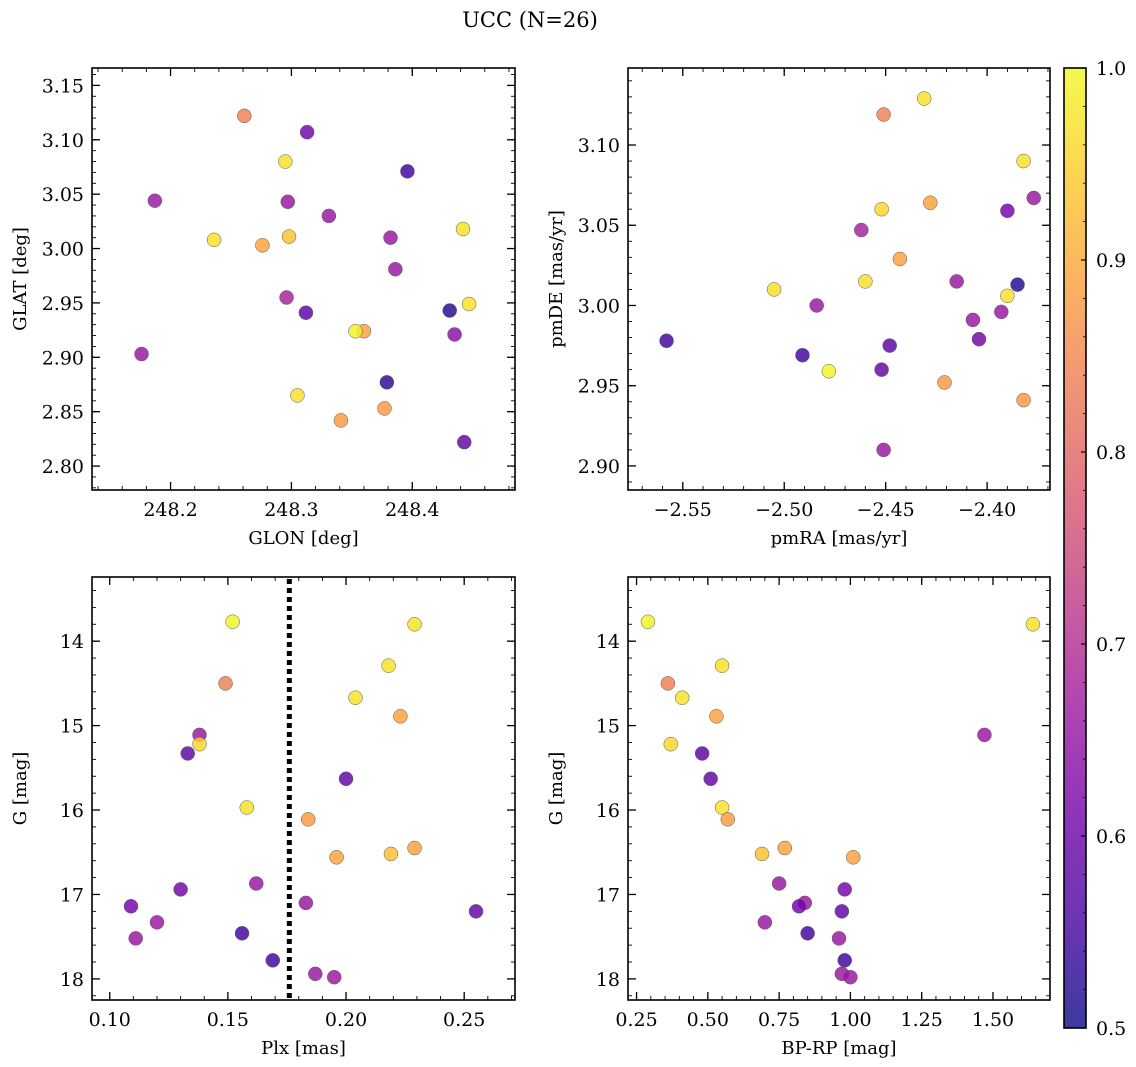  What do you see at coordinates (20, 788) in the screenshot?
I see `y-axis-label: G [mag]` at bounding box center [20, 788].